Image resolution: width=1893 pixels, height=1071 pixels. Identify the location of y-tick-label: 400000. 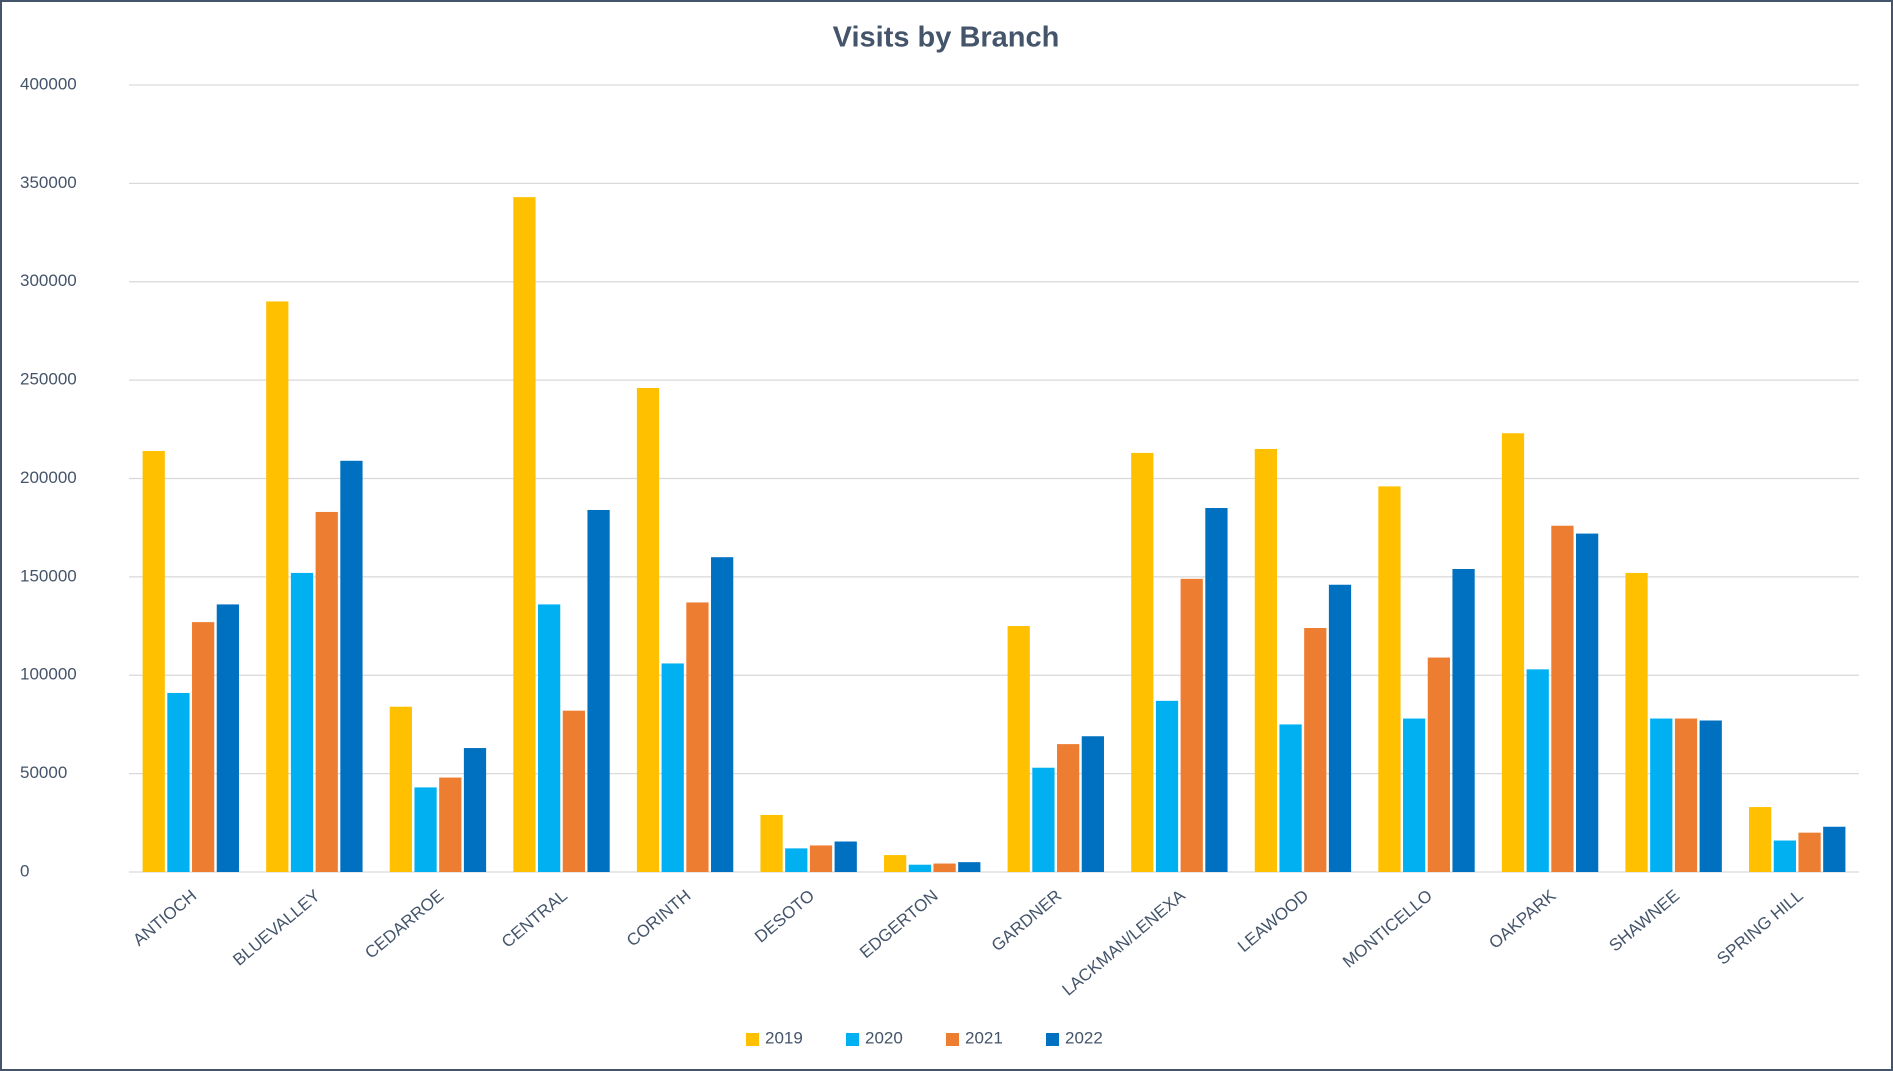
(48, 83).